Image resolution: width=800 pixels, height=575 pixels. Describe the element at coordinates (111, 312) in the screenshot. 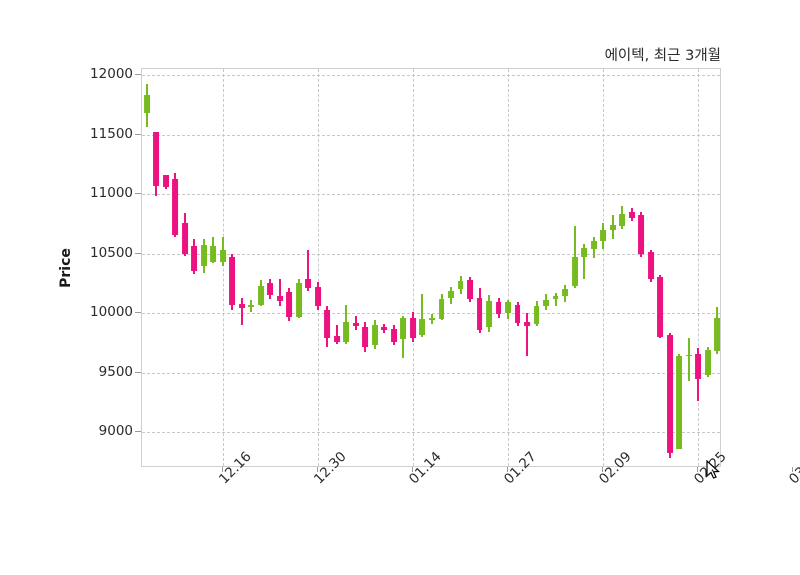

I see `y-axis-tick-label: 10000` at that location.